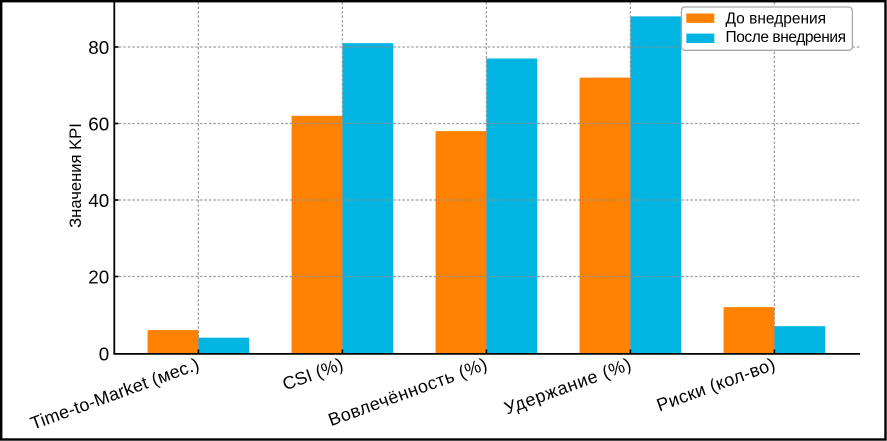 This screenshot has width=887, height=441. What do you see at coordinates (776, 19) in the screenshot?
I see `svg-text: До внедрения` at bounding box center [776, 19].